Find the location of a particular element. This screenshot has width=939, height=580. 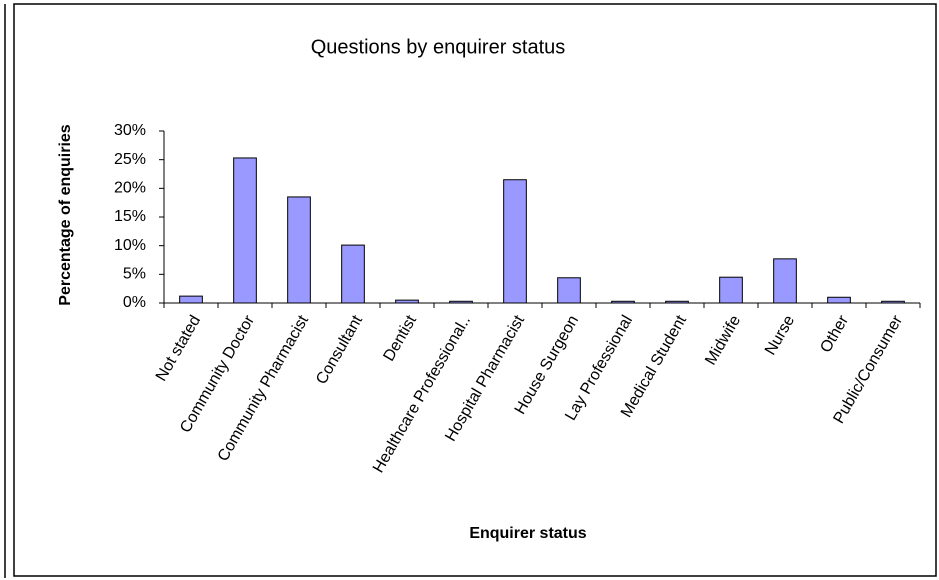

y-tick-label: 25% is located at coordinates (130, 159).